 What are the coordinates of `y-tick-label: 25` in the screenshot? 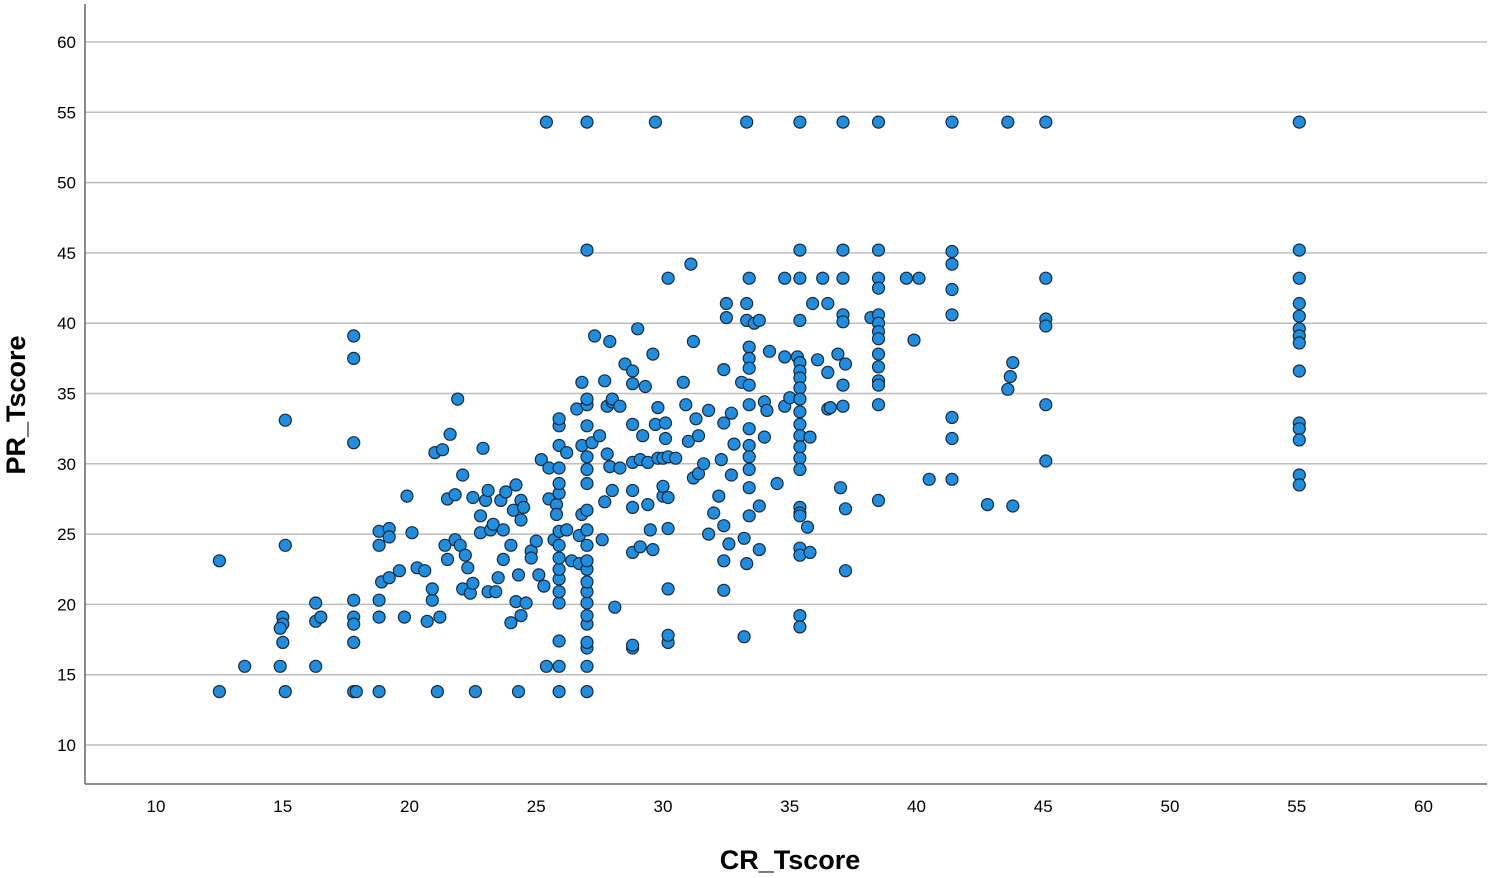 It's located at (66, 534).